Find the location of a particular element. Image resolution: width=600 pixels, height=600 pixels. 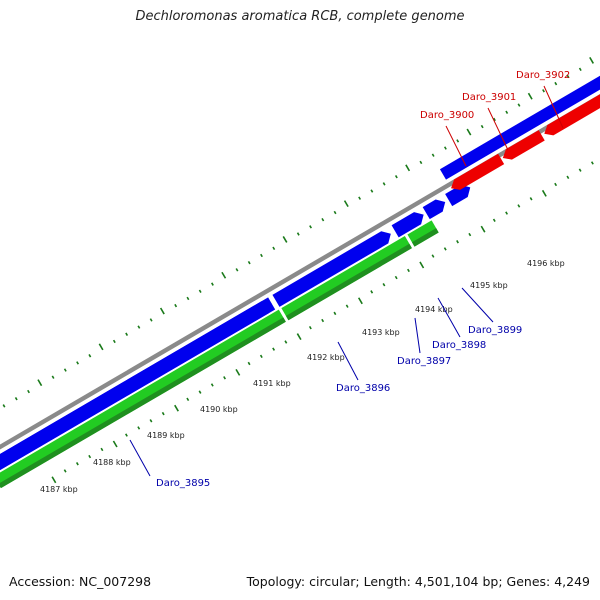

kbp-tick-label: 4188 kbp is located at coordinates (112, 462).